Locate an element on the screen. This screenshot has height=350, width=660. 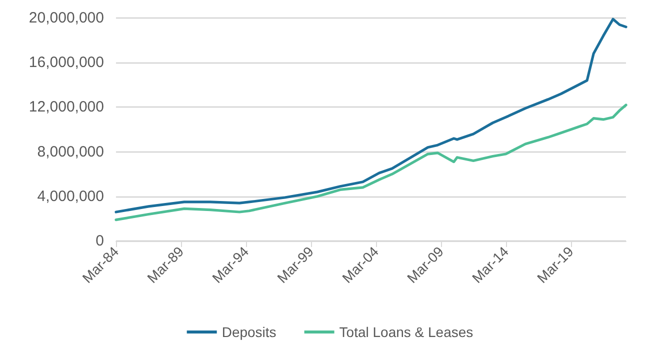
legend-label: Total Loans & Leases is located at coordinates (406, 332).